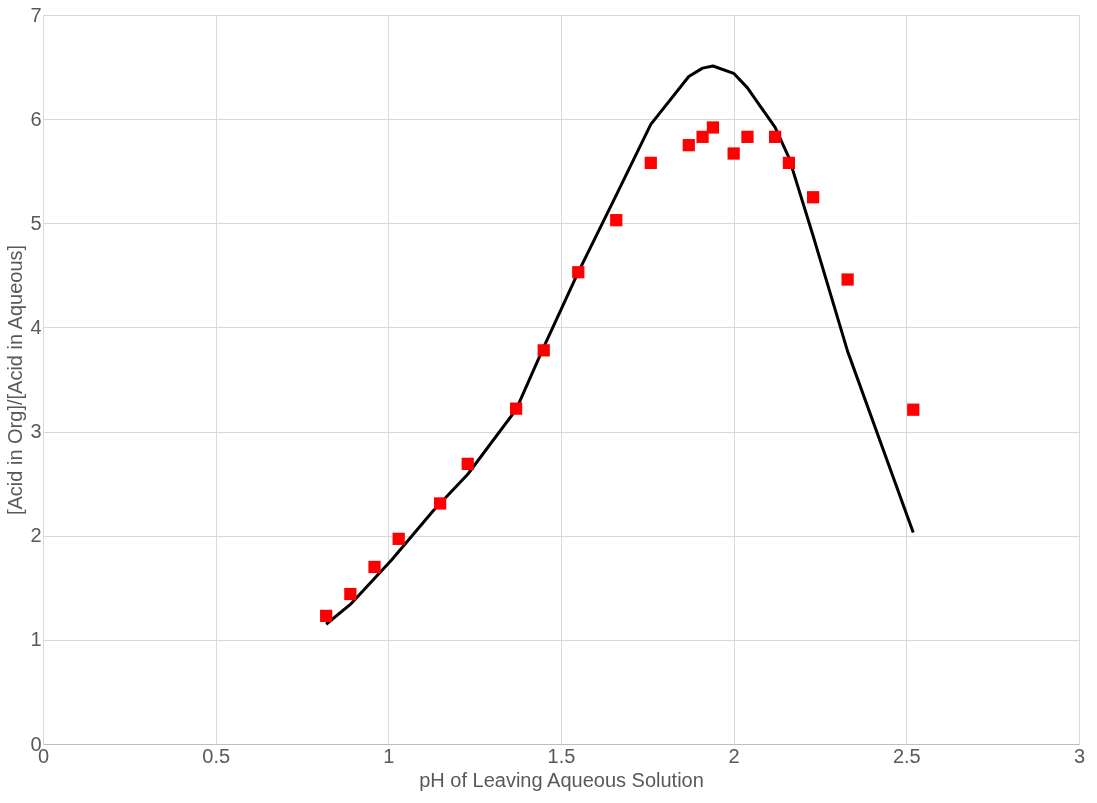 This screenshot has height=803, width=1097. Describe the element at coordinates (734, 755) in the screenshot. I see `x-tick-label: 2` at that location.